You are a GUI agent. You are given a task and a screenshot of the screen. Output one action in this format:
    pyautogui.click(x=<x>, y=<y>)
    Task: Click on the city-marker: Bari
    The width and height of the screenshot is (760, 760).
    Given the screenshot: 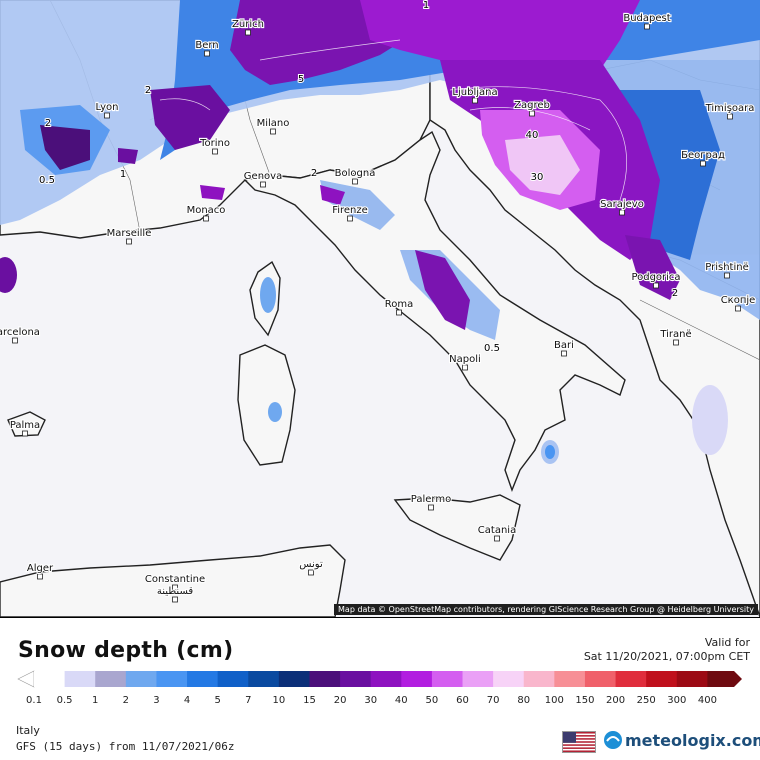 What is the action you would take?
    pyautogui.click(x=564, y=348)
    